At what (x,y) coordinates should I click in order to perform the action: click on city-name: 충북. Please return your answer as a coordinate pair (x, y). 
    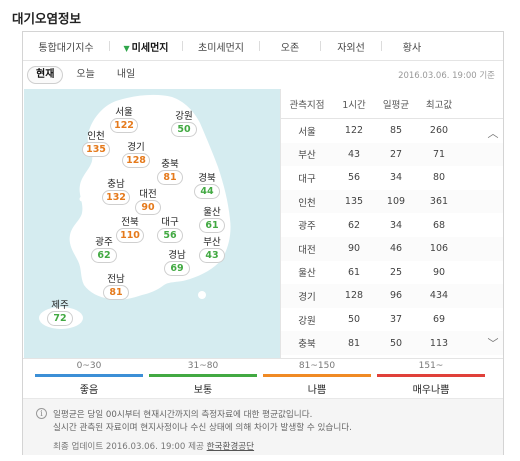
    Looking at the image, I should click on (170, 164).